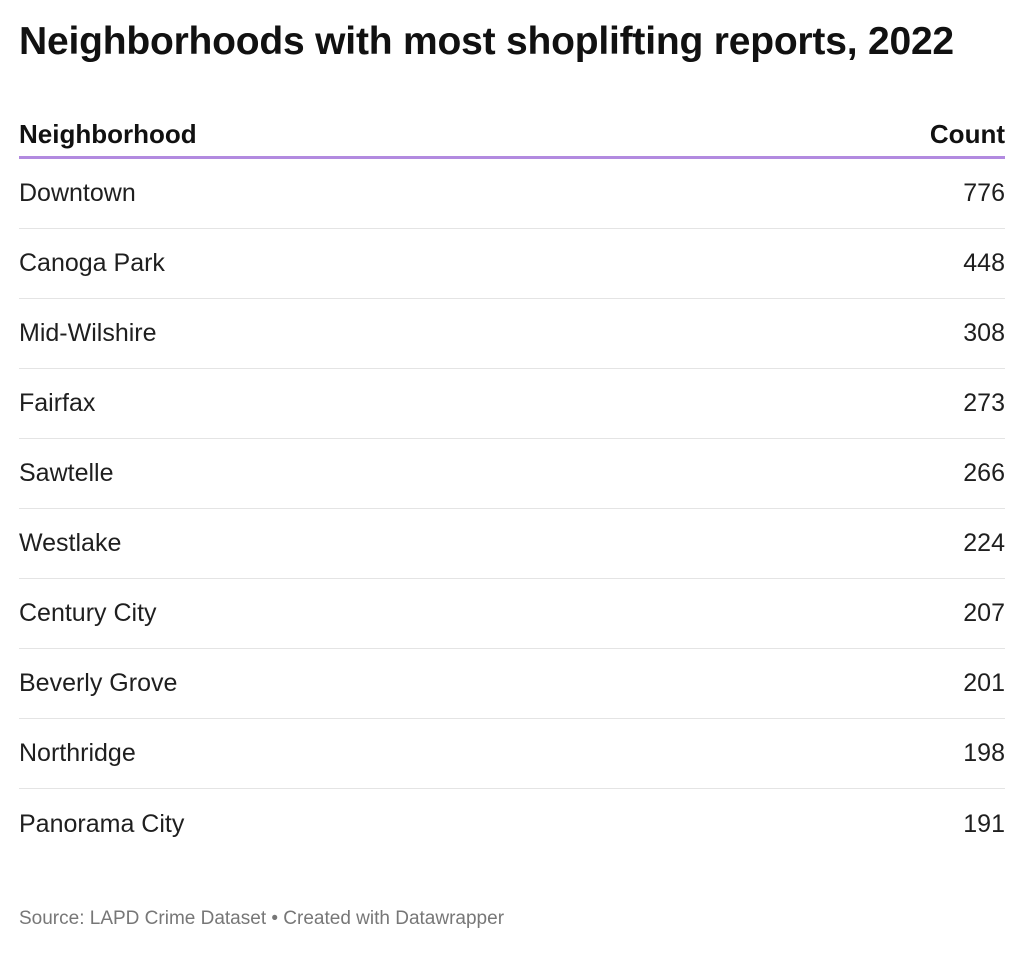  Describe the element at coordinates (984, 333) in the screenshot. I see `cell-count: 308` at that location.